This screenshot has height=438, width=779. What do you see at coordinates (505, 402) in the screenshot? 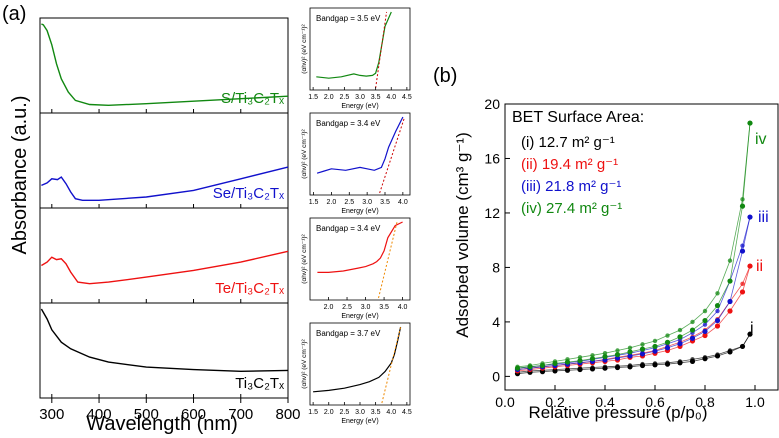
I see `x-tick-label: 0.0` at bounding box center [505, 402].